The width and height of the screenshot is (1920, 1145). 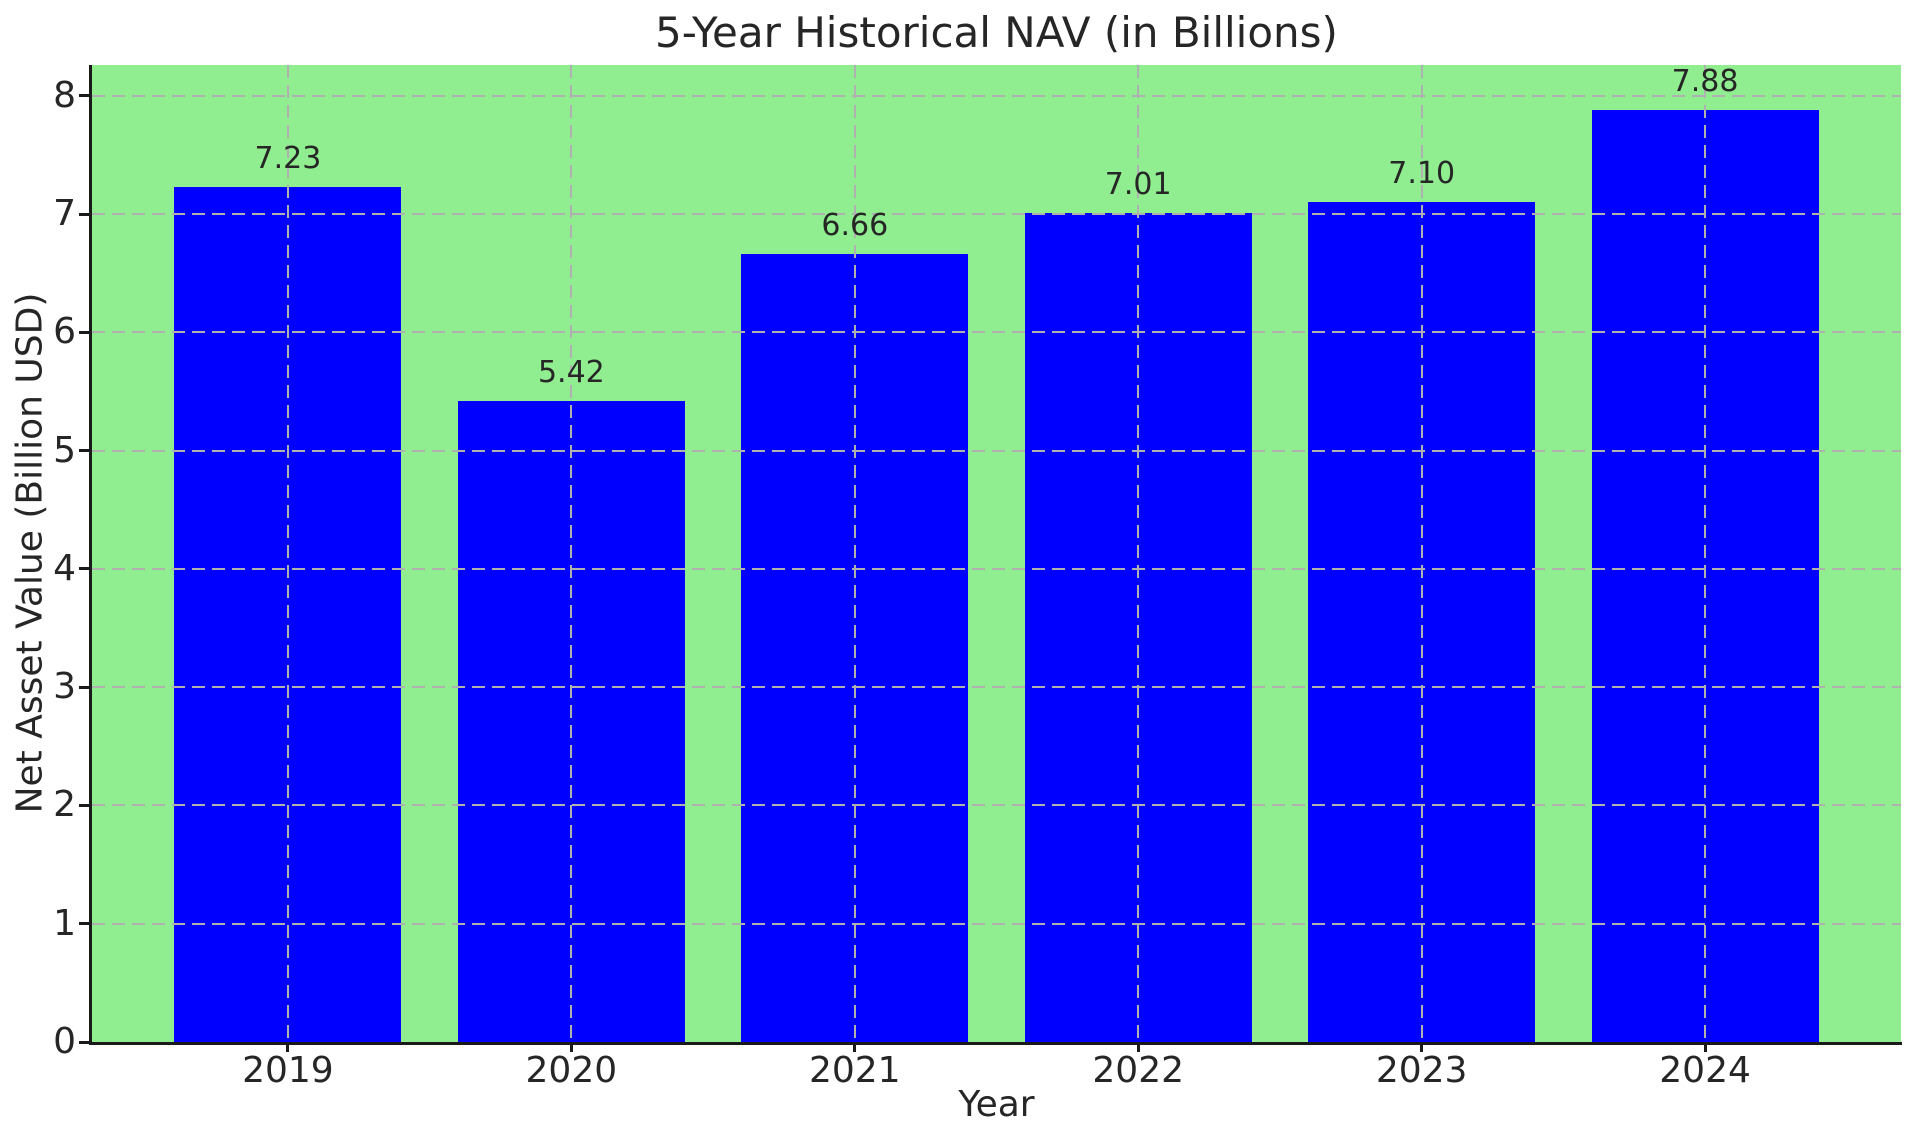 I want to click on x-axis-label: Year, so click(x=996, y=1104).